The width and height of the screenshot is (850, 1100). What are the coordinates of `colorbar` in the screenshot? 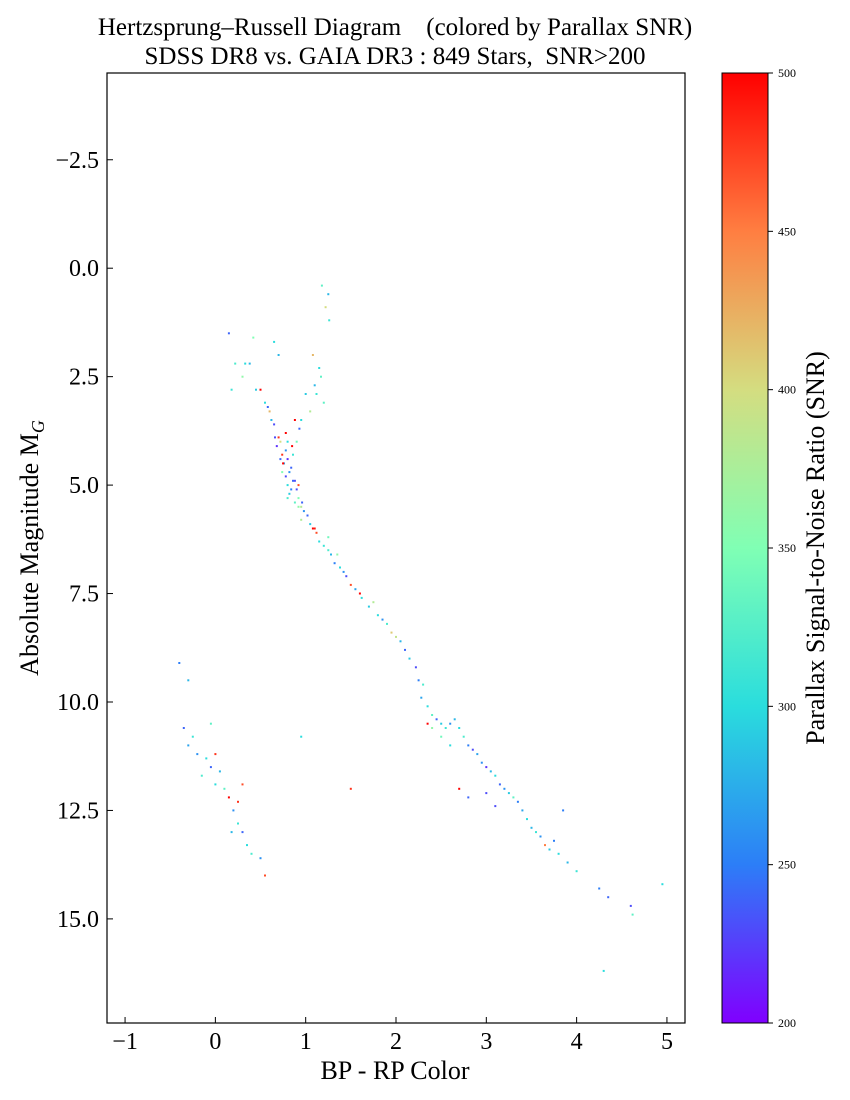 It's located at (745, 548).